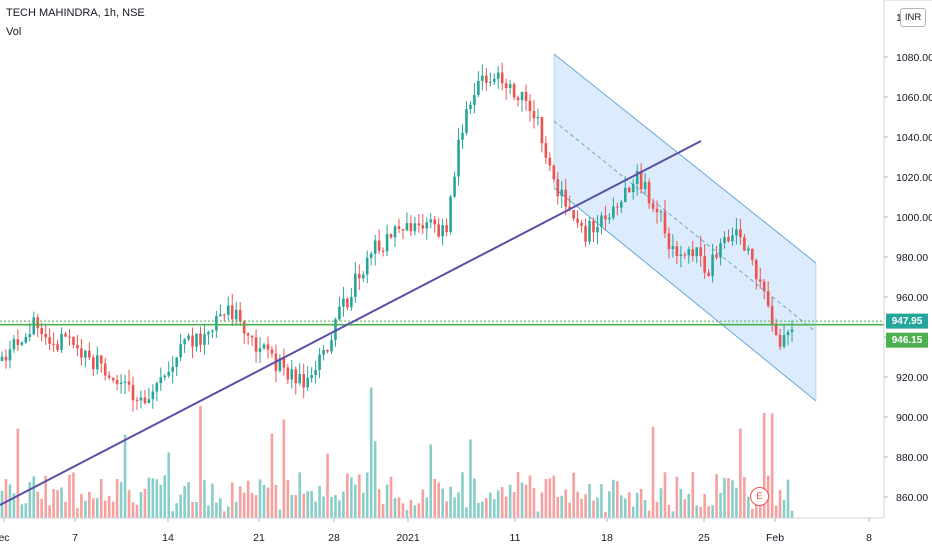 Image resolution: width=932 pixels, height=550 pixels. What do you see at coordinates (913, 17) in the screenshot?
I see `currency-badge: INR` at bounding box center [913, 17].